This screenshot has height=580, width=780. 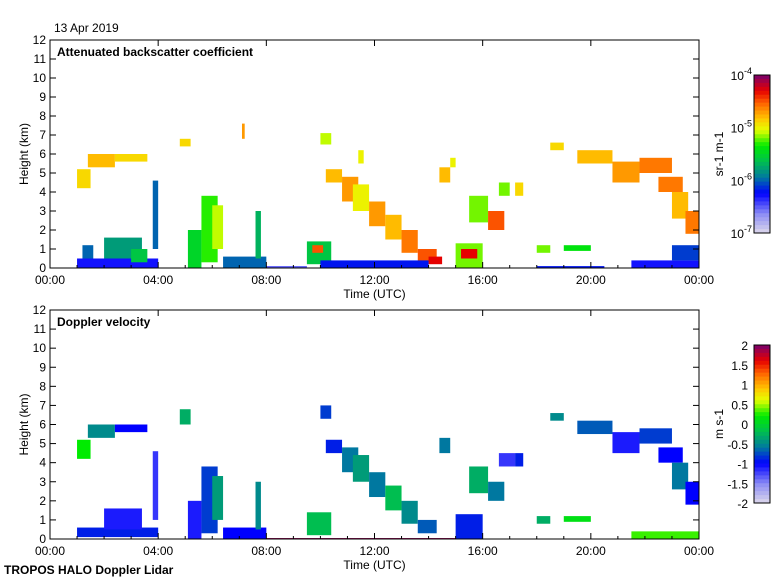 I want to click on colorbar-tick-label: 1, so click(x=744, y=386).